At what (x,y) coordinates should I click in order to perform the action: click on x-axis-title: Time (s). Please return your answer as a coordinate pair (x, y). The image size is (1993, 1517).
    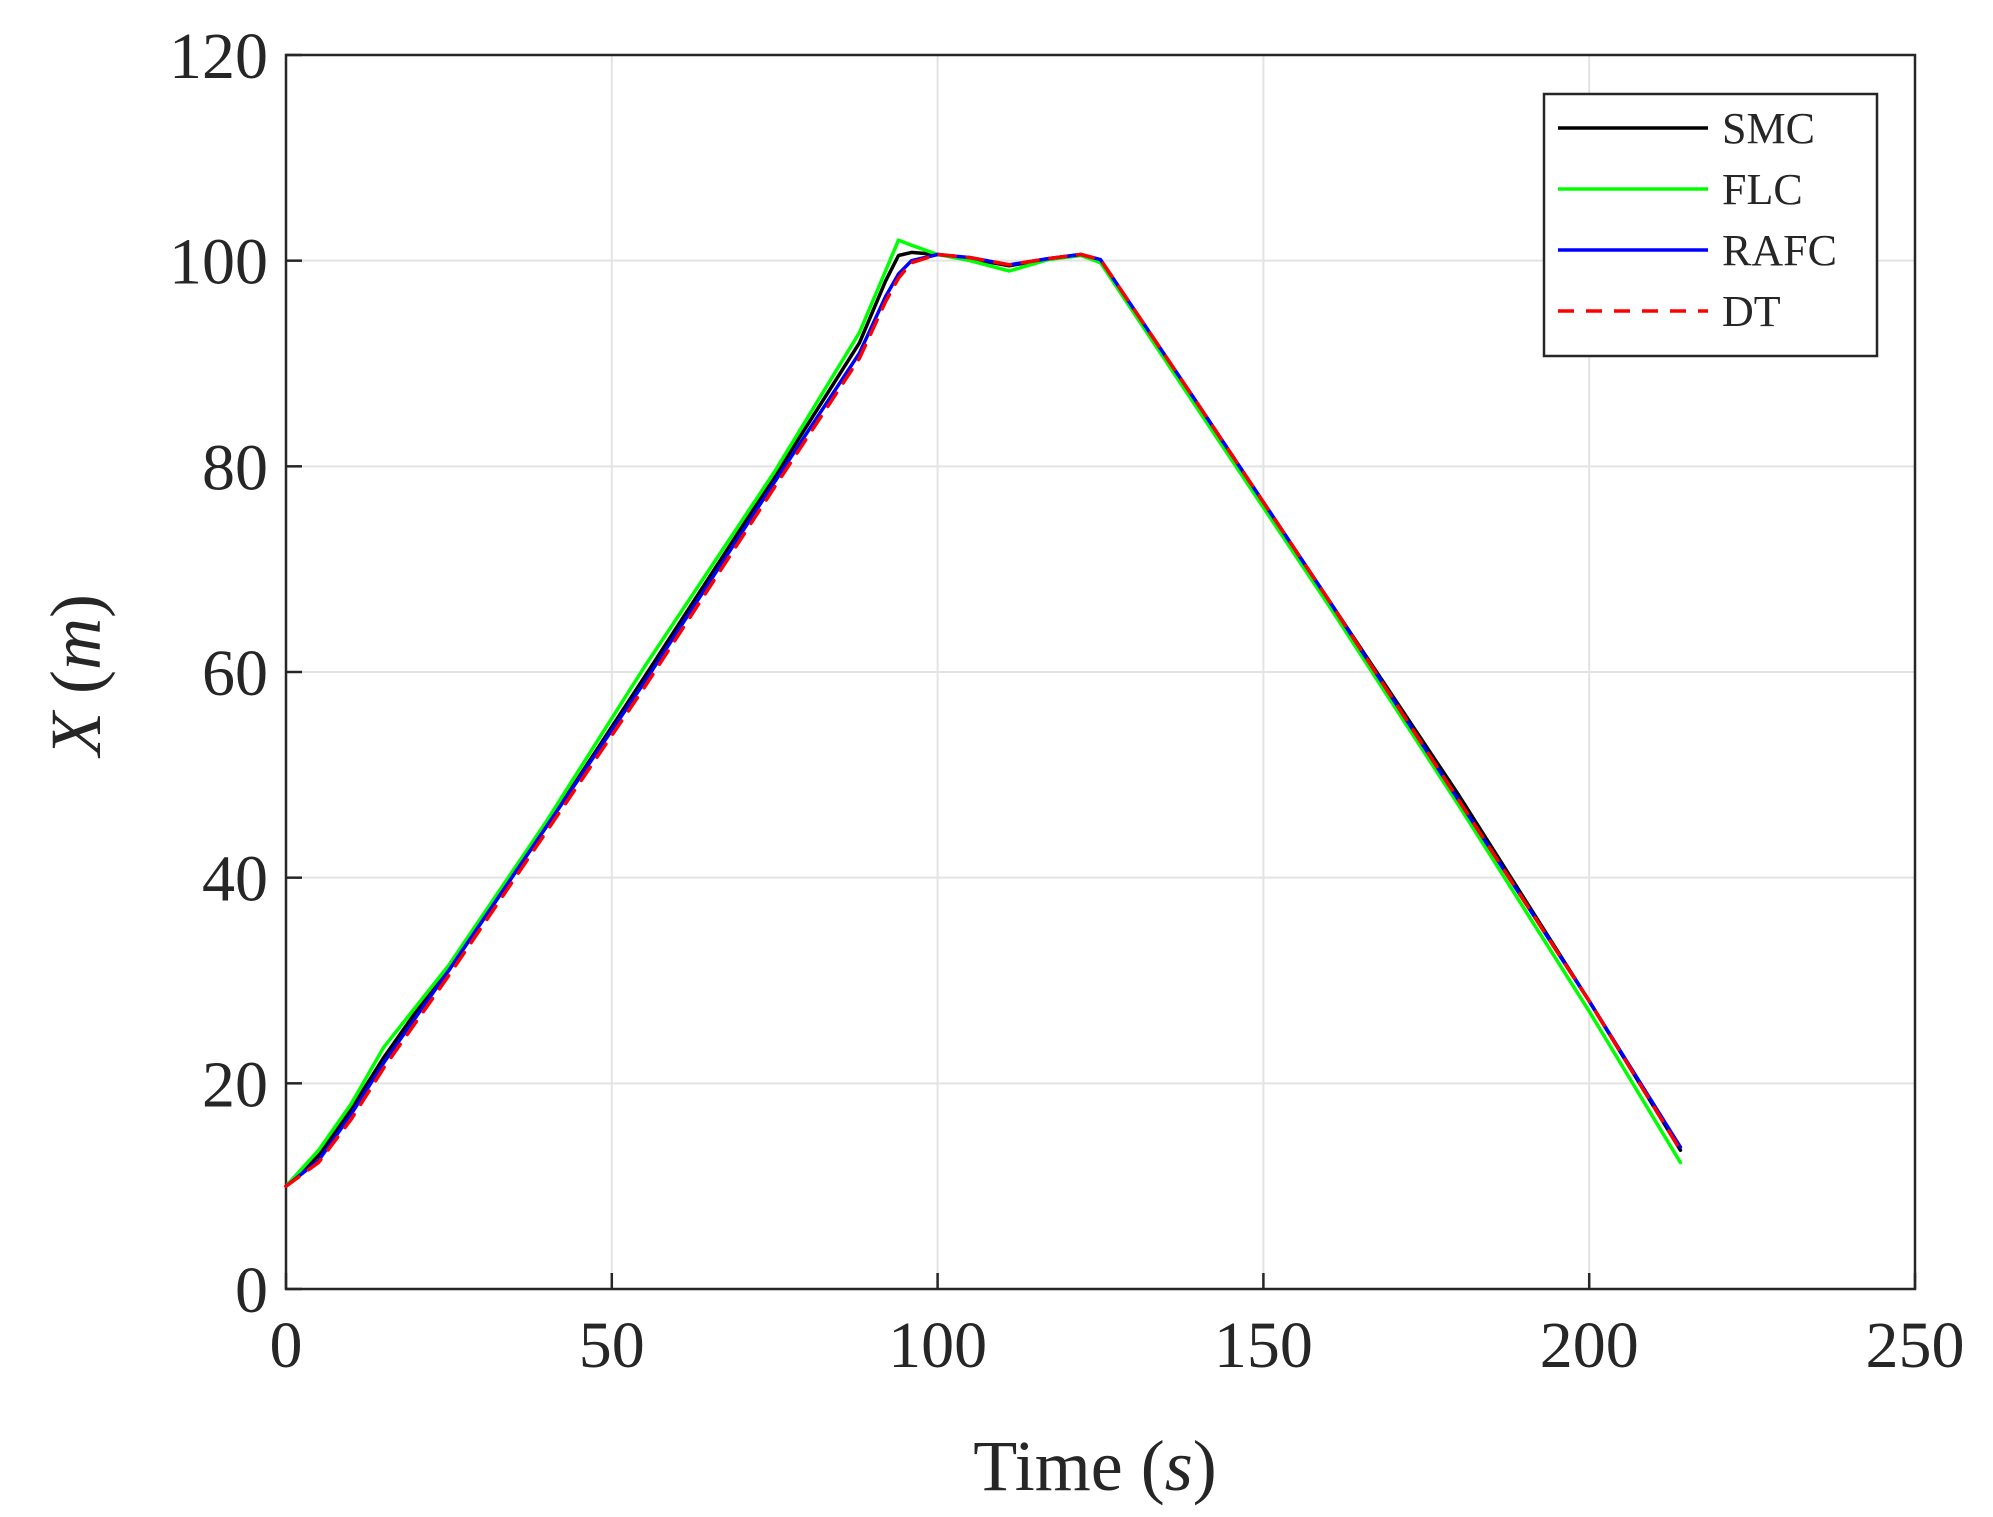
    Looking at the image, I should click on (1094, 1466).